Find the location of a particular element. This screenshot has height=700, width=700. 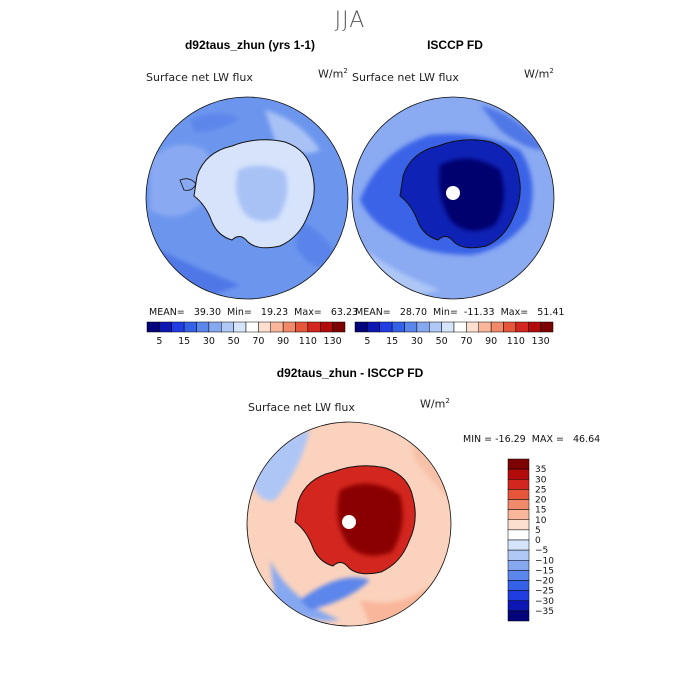

panel-left-variable-label: Surface net LW flux is located at coordinates (199, 77).